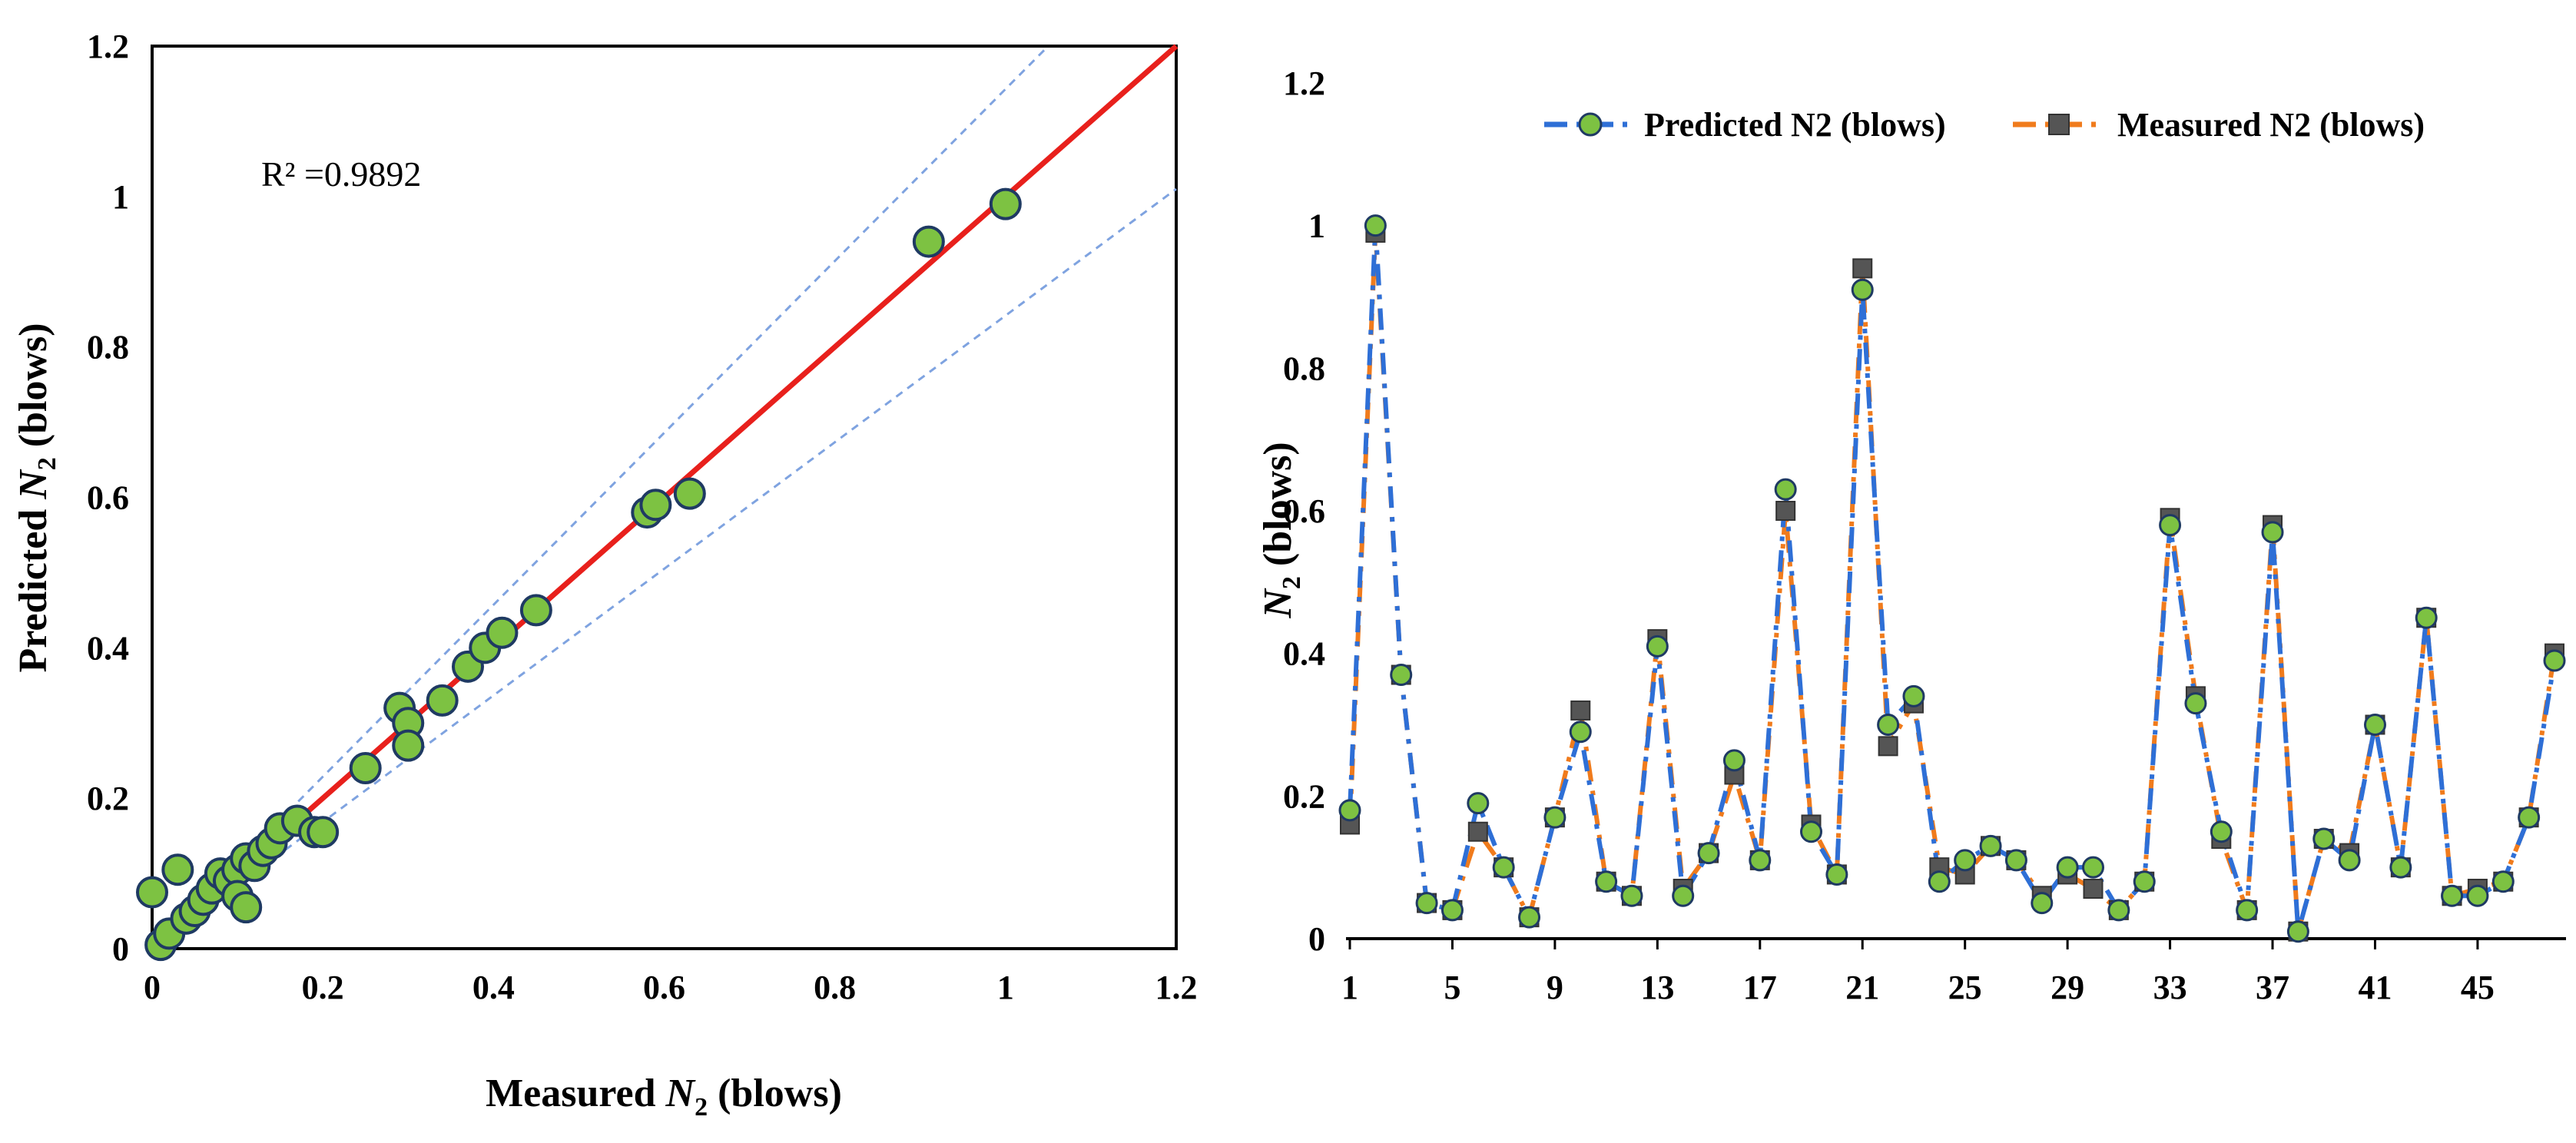  Describe the element at coordinates (120, 949) in the screenshot. I see `y-tick-label: 0` at that location.